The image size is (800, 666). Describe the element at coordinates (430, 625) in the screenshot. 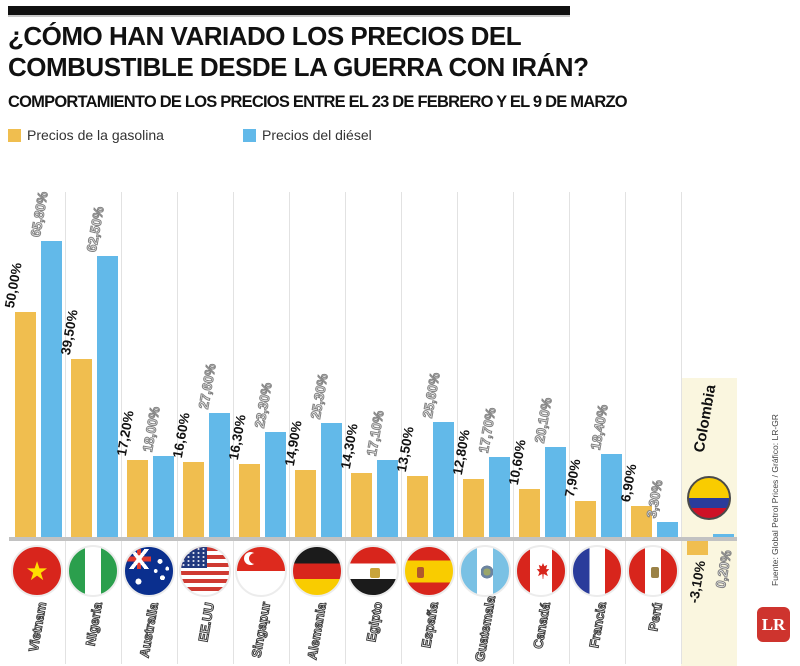

I see `country-label-espana: España` at that location.